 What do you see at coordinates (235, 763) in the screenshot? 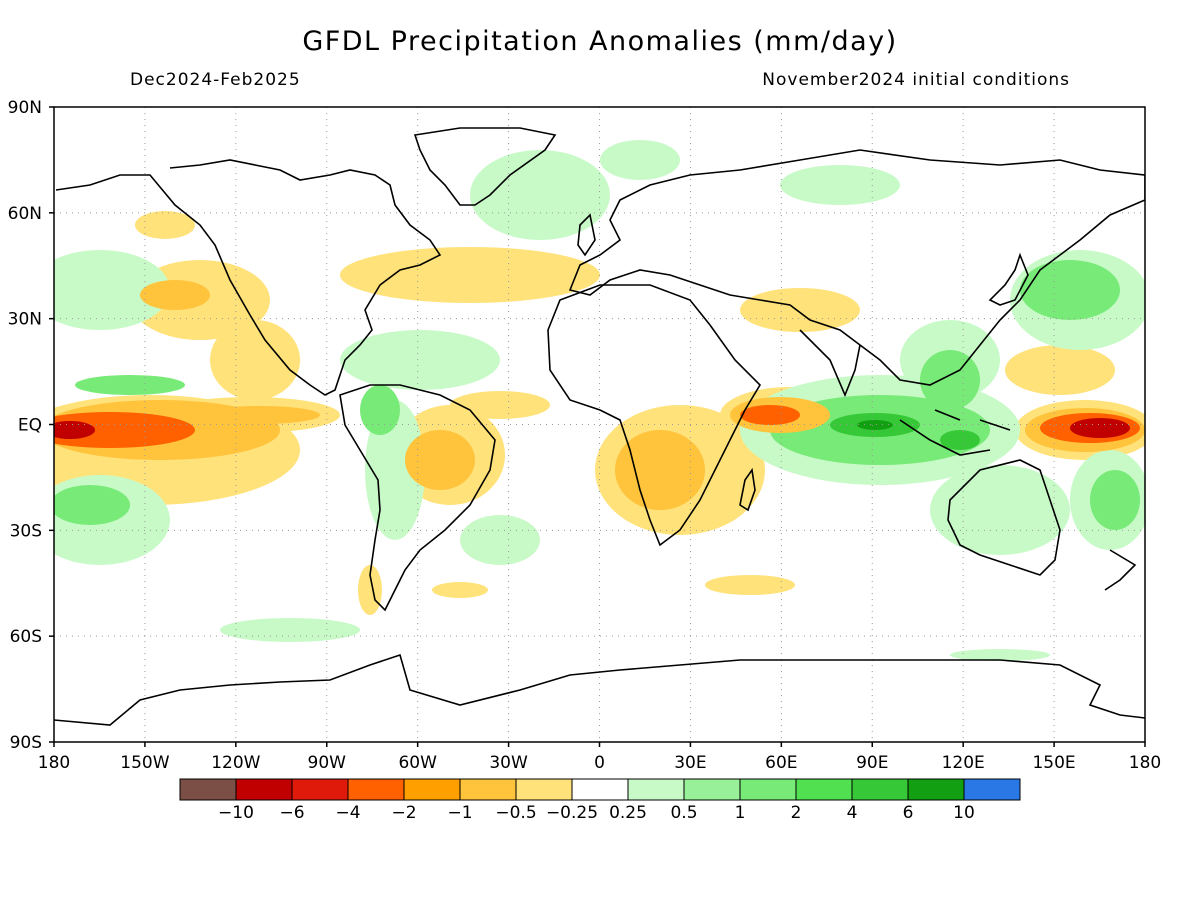
I see `lon-tick-label: 120W` at bounding box center [235, 763].